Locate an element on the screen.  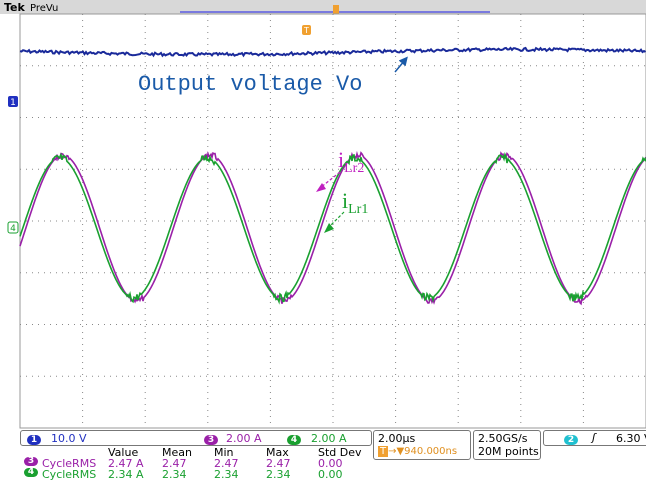
vo-label: Output voltage Vo is located at coordinates (250, 84).